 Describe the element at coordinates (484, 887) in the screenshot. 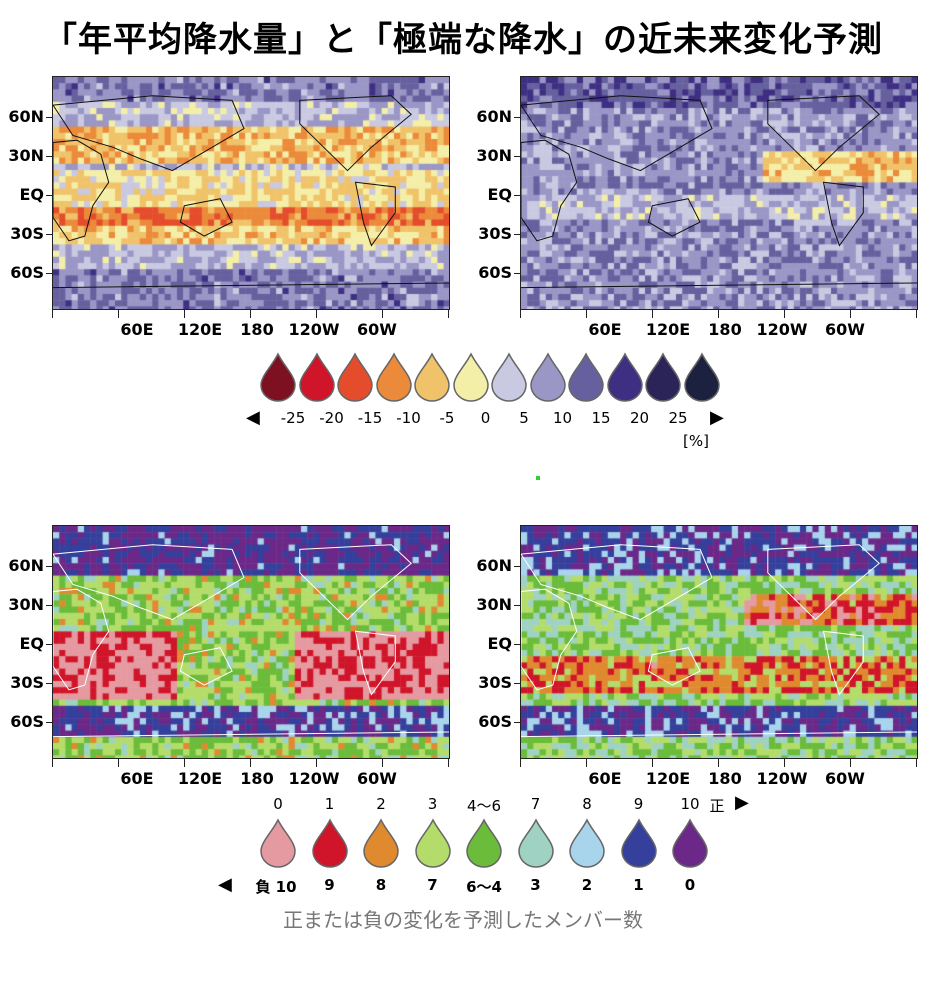

I see `legend-bottom-label: 6〜4` at that location.